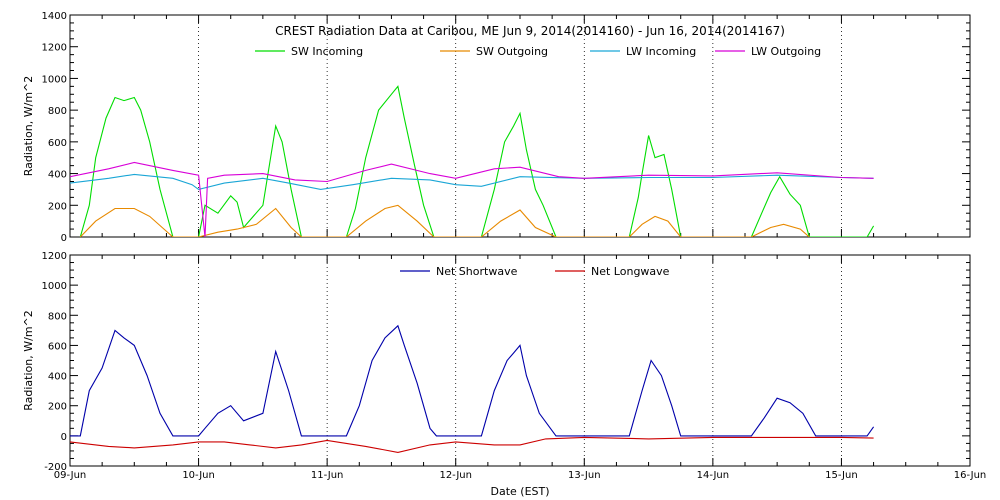 This screenshot has height=500, width=1000. Describe the element at coordinates (70, 475) in the screenshot. I see `x-tick-label: 09-Jun` at that location.